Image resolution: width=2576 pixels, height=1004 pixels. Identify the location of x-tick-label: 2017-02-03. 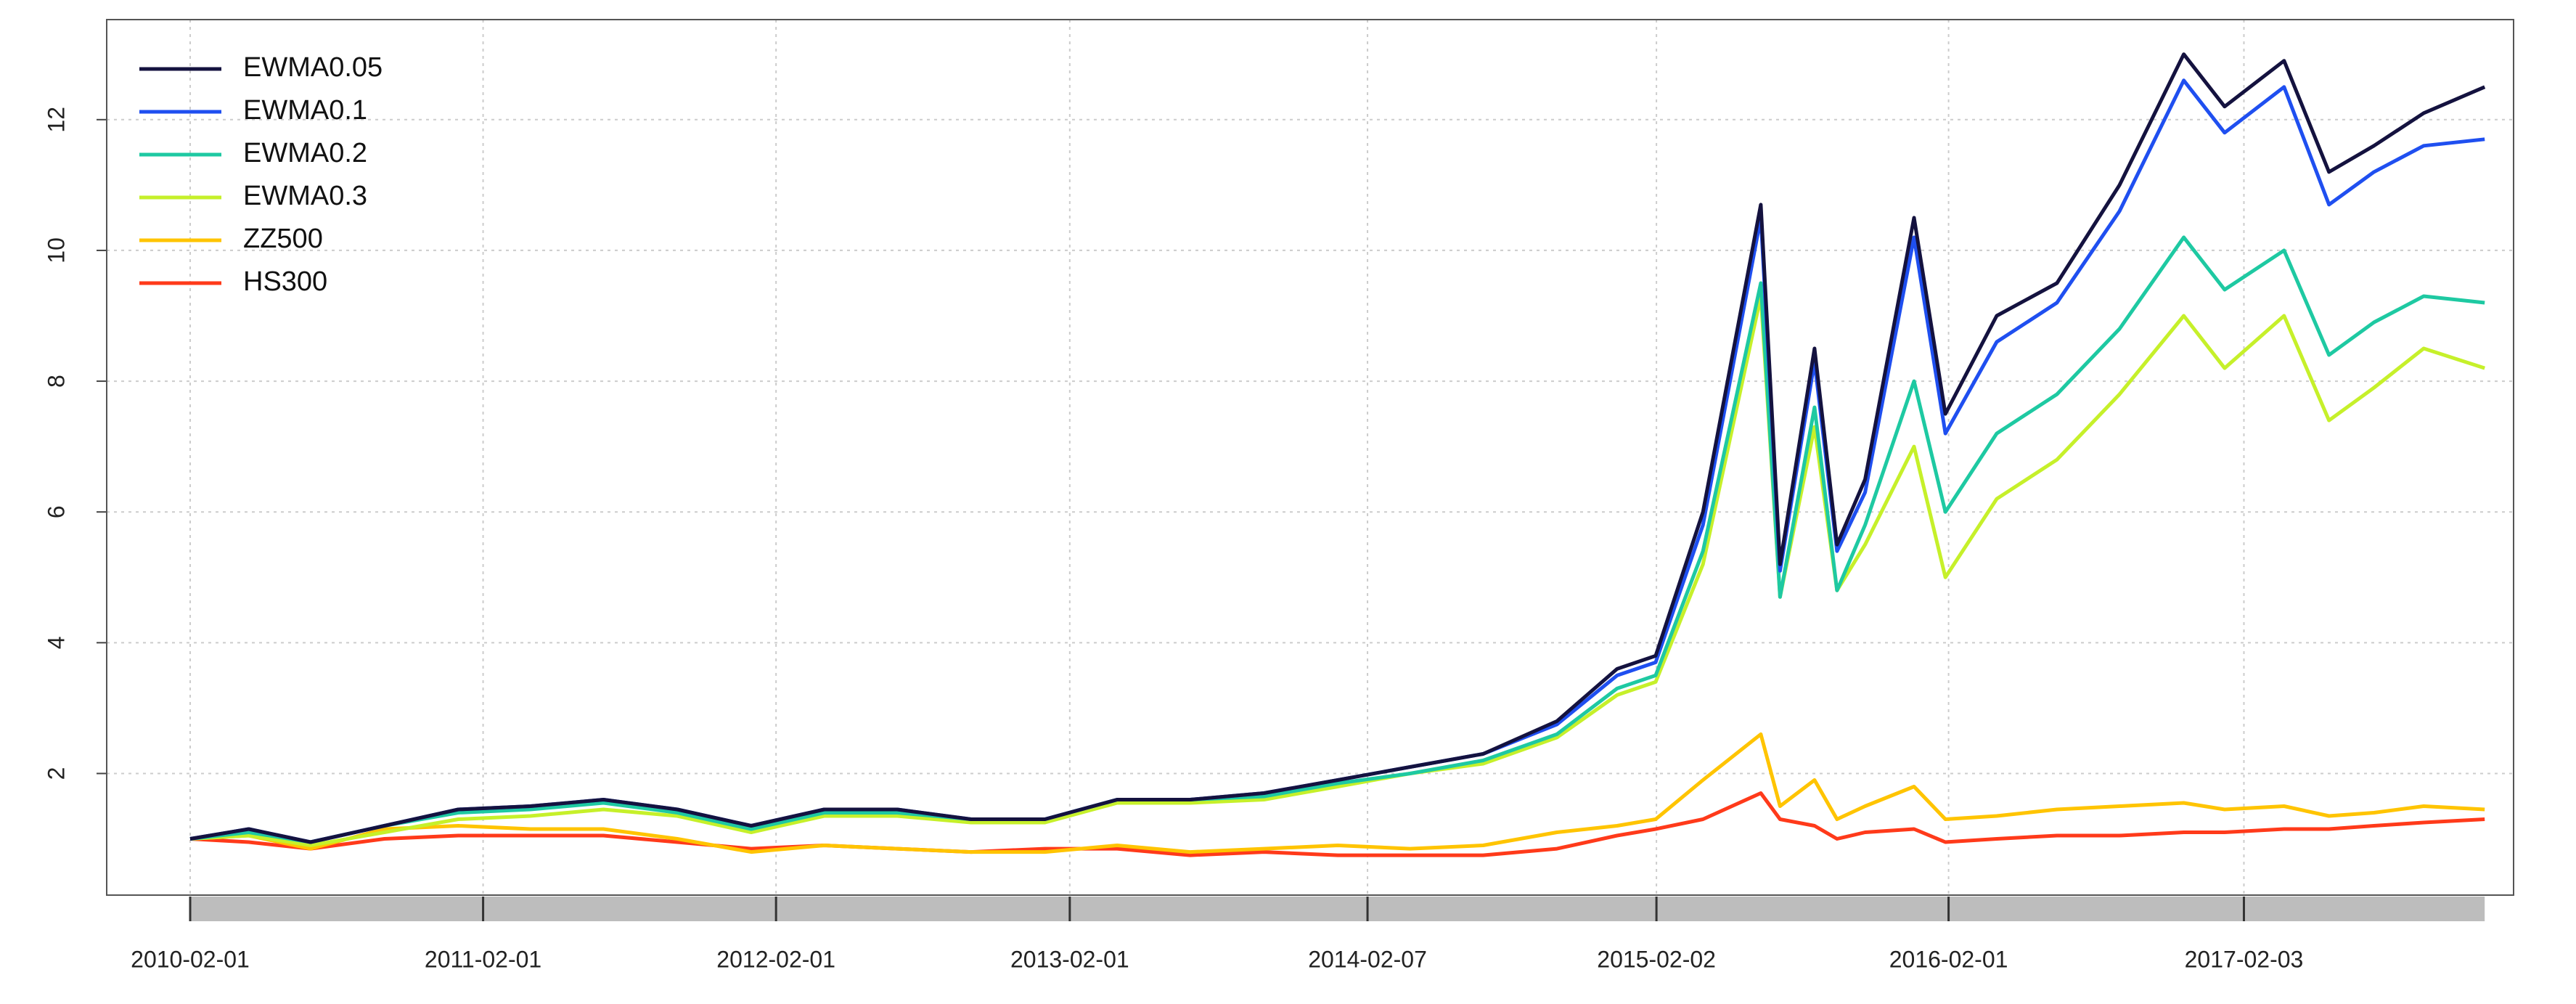
(2245, 959).